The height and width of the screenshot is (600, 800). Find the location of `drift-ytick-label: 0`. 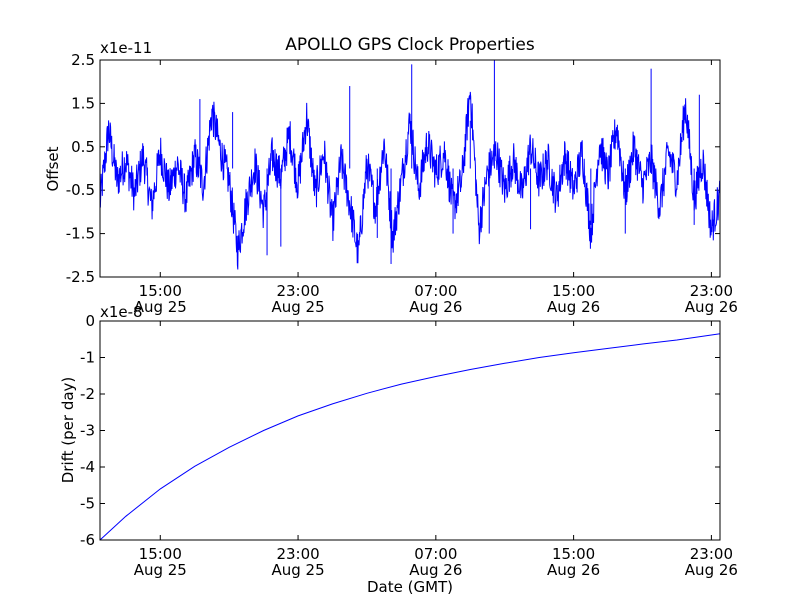

drift-ytick-label: 0 is located at coordinates (90, 321).